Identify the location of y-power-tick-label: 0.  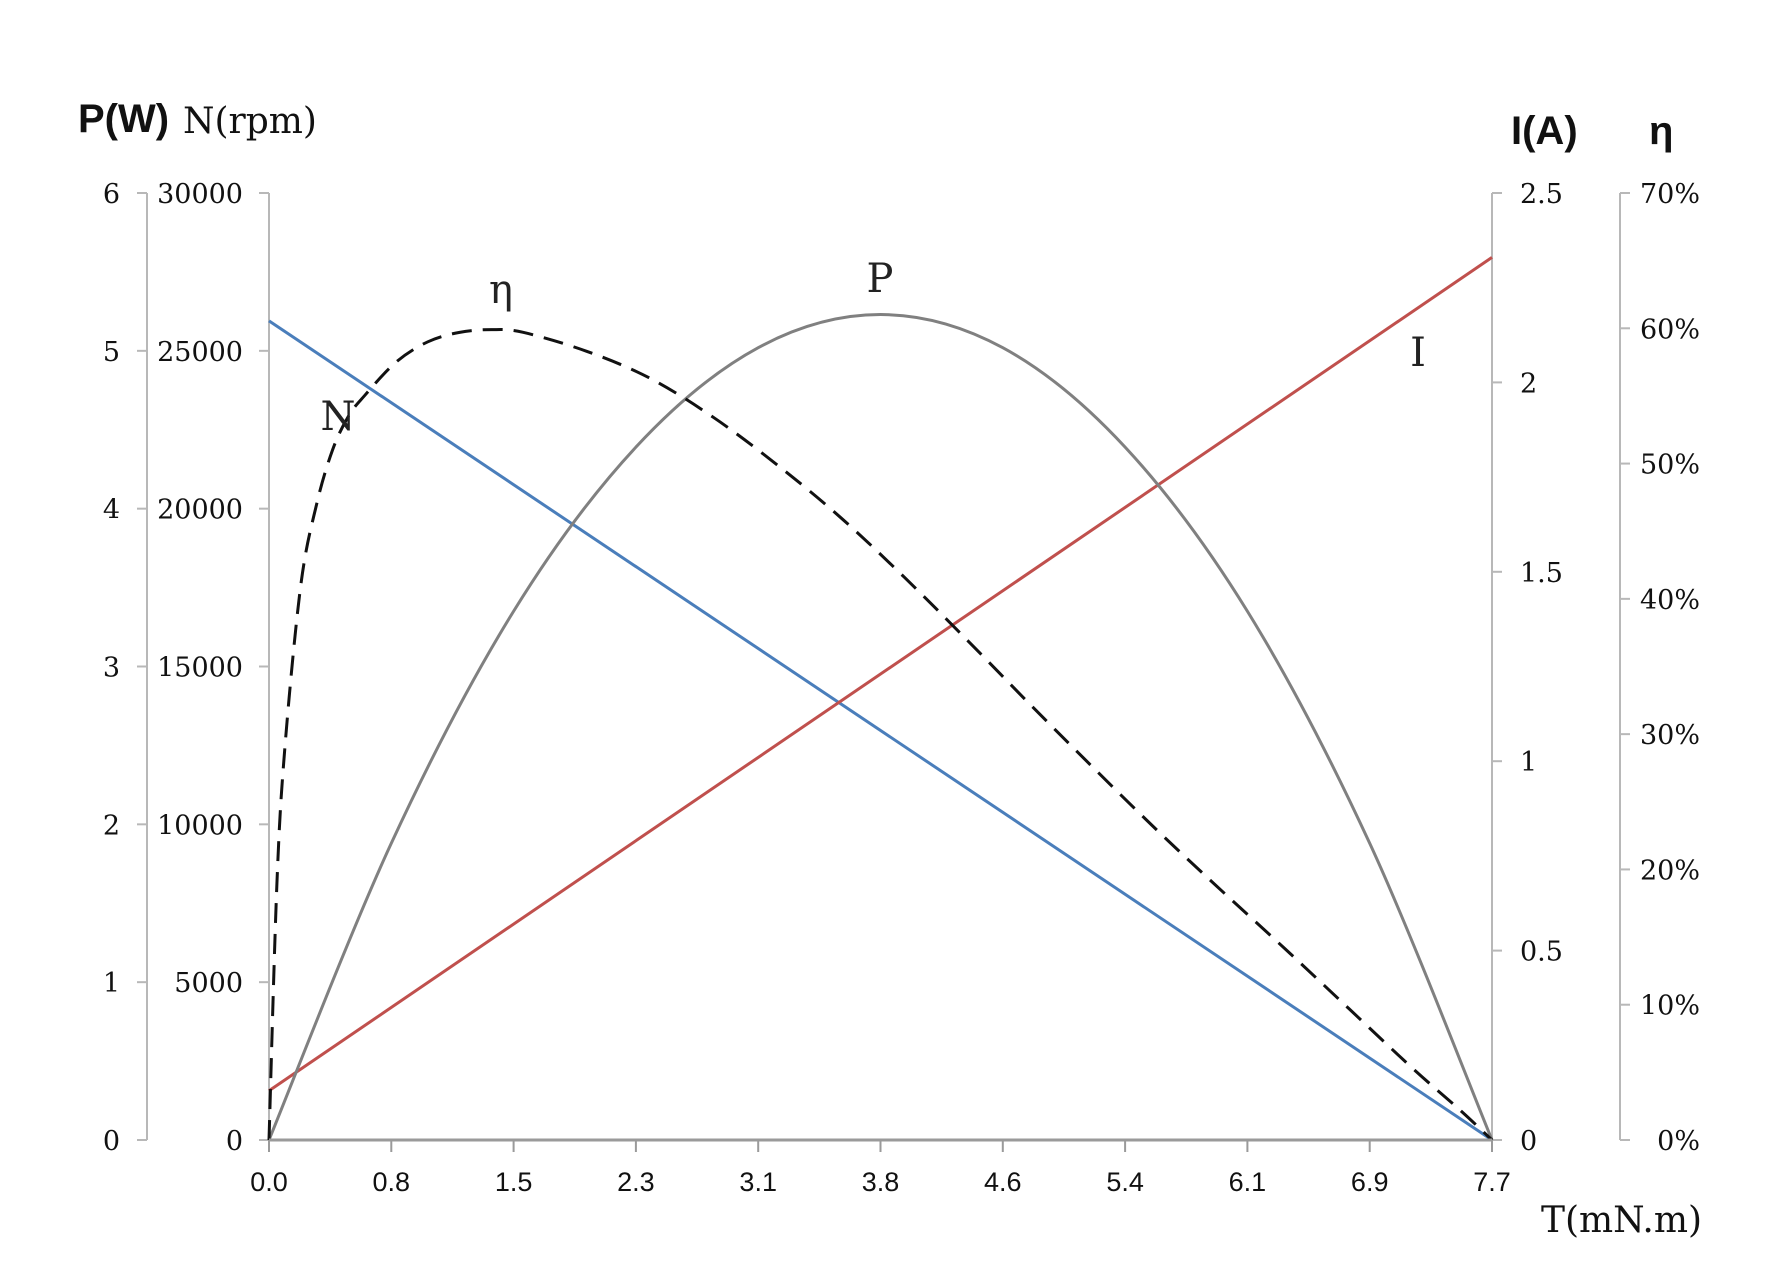
(111, 1141).